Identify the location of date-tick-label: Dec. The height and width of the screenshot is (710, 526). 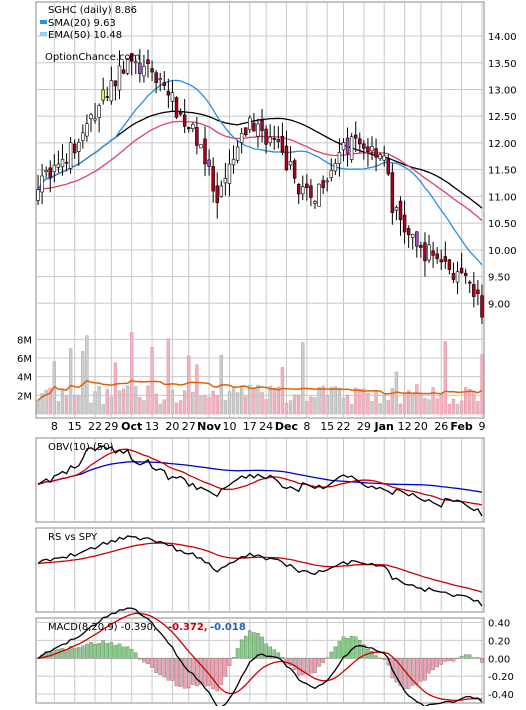
(286, 426).